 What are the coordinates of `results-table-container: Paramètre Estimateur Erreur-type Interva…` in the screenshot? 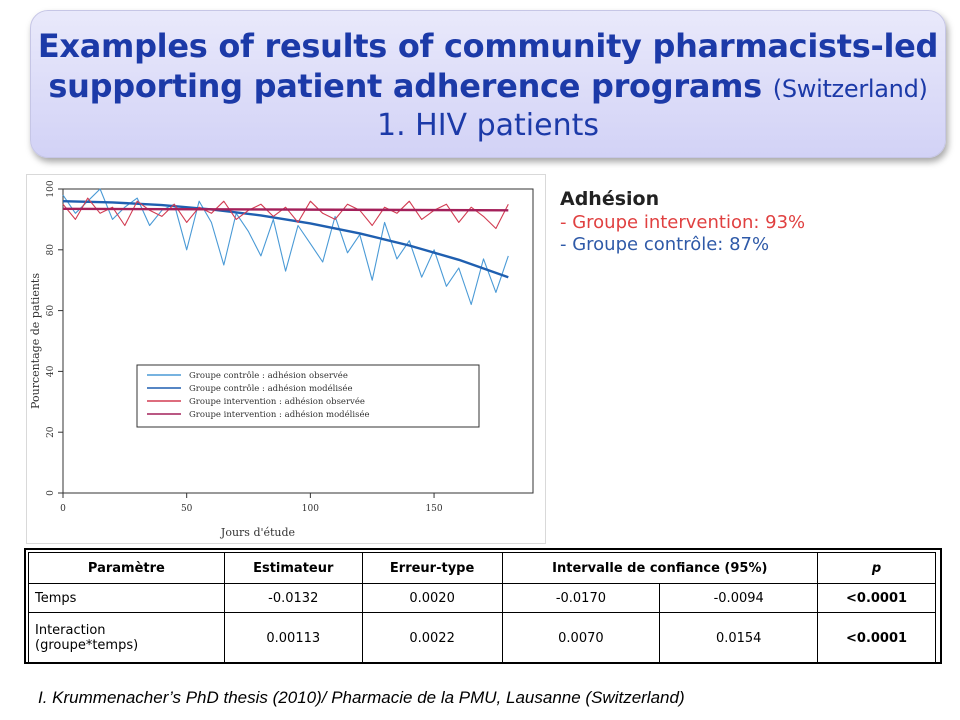 It's located at (482, 608).